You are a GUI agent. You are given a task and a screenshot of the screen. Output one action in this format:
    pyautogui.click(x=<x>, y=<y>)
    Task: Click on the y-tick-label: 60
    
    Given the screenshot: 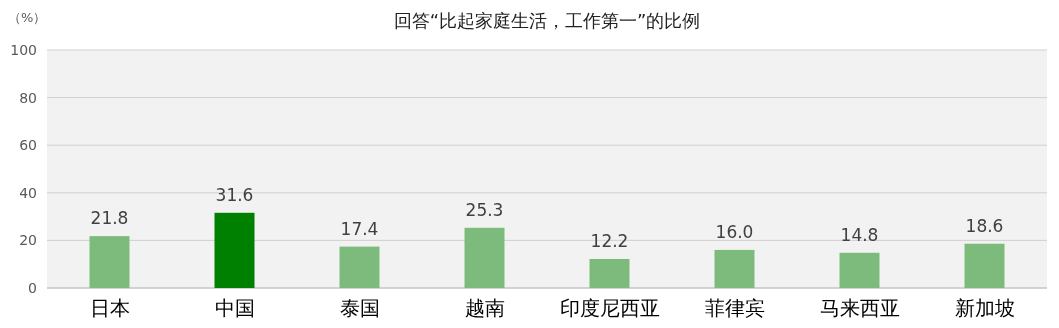 What is the action you would take?
    pyautogui.click(x=28, y=145)
    